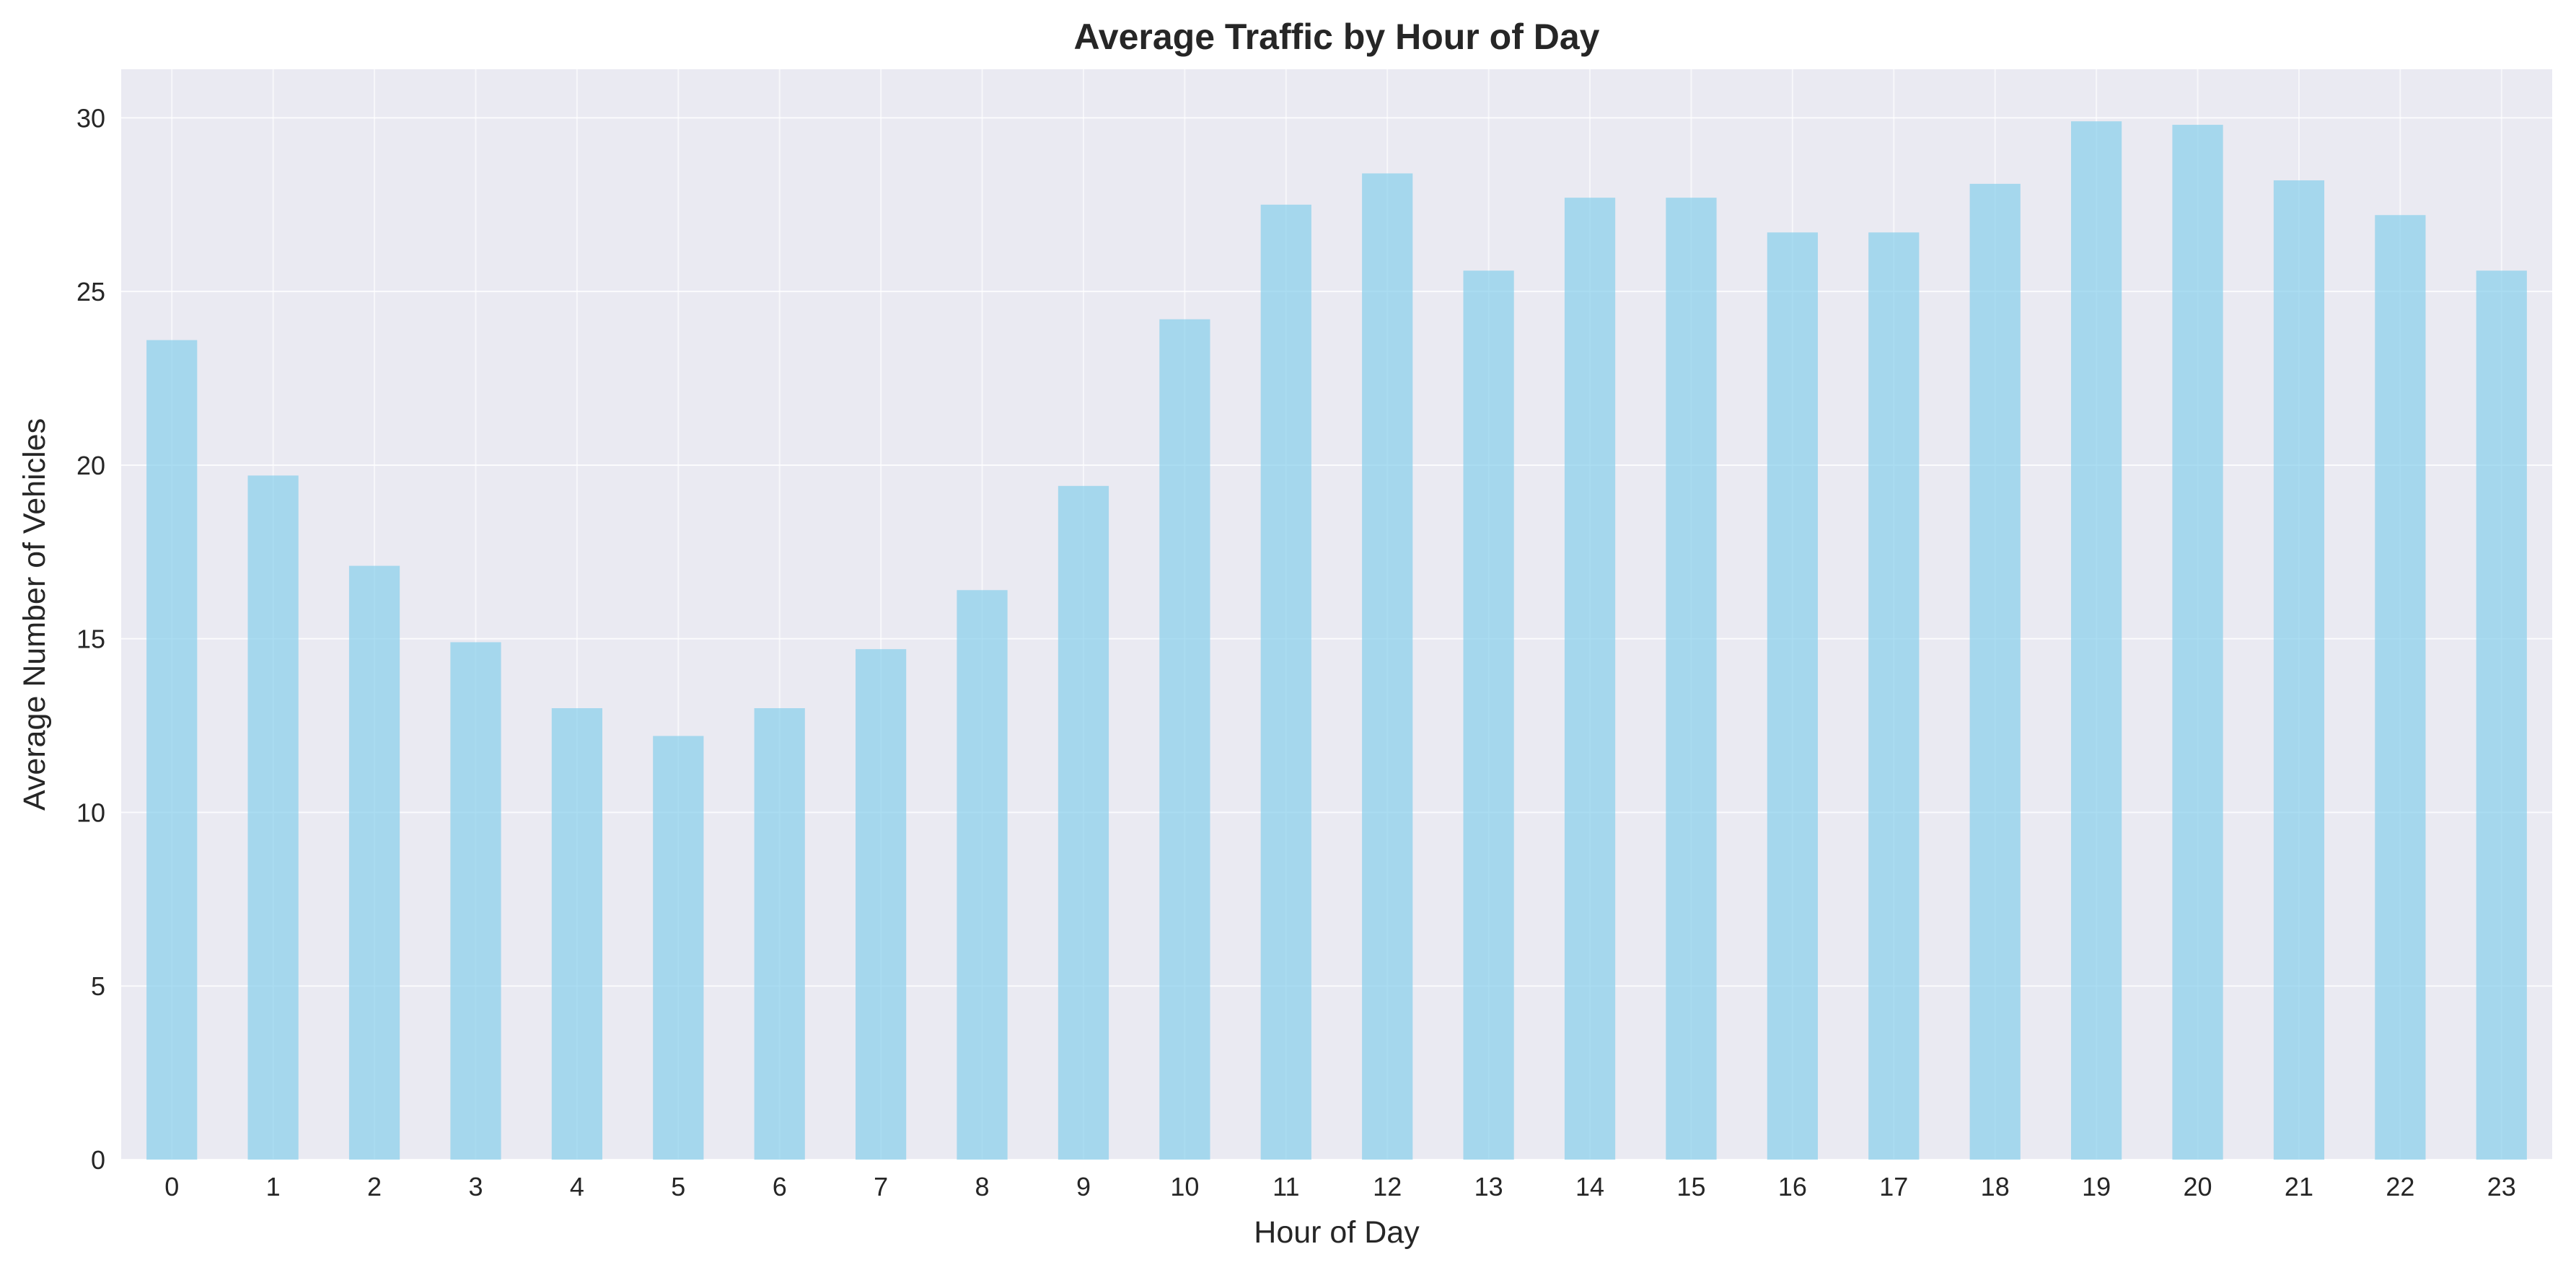 This screenshot has width=2576, height=1275. I want to click on x-tick-label-3: 3, so click(475, 1186).